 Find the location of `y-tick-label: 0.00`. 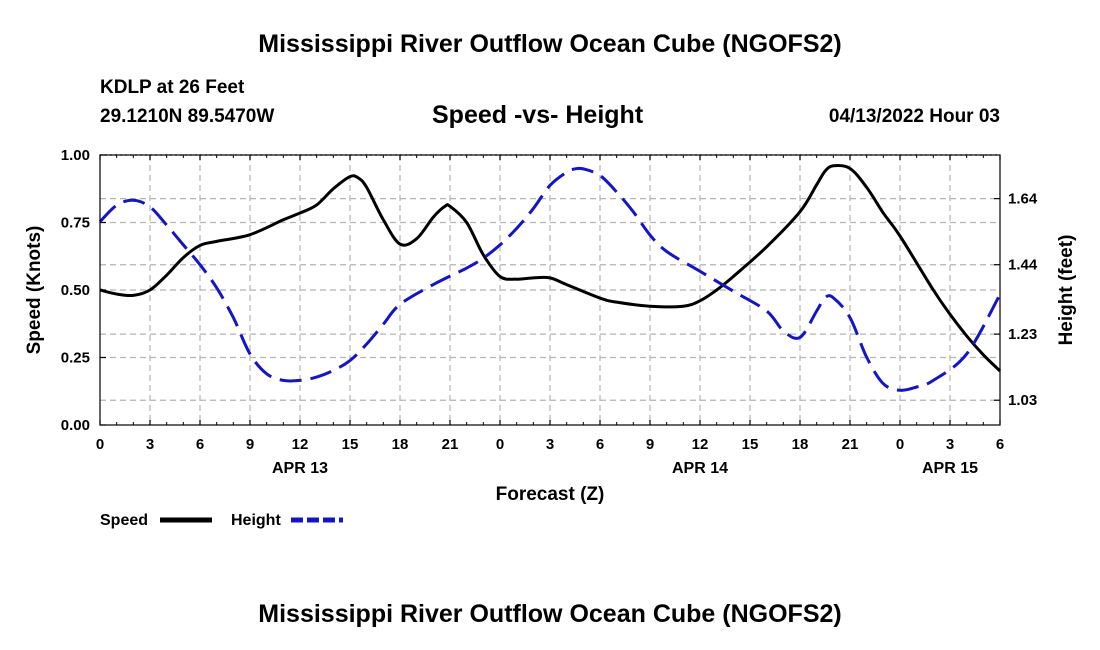

y-tick-label: 0.00 is located at coordinates (75, 425).